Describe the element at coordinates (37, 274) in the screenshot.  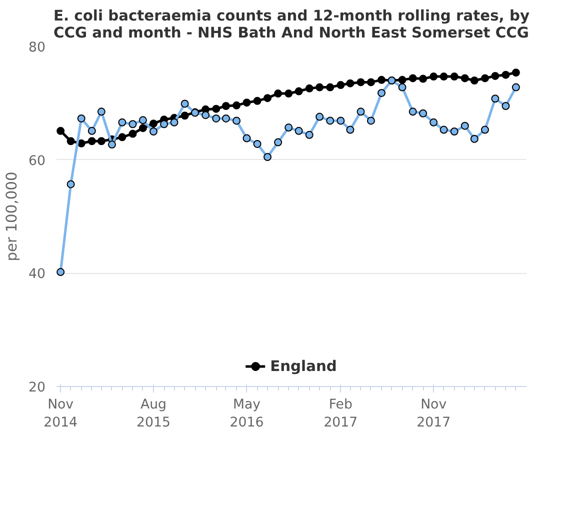
I see `y-tick-label: 40` at that location.